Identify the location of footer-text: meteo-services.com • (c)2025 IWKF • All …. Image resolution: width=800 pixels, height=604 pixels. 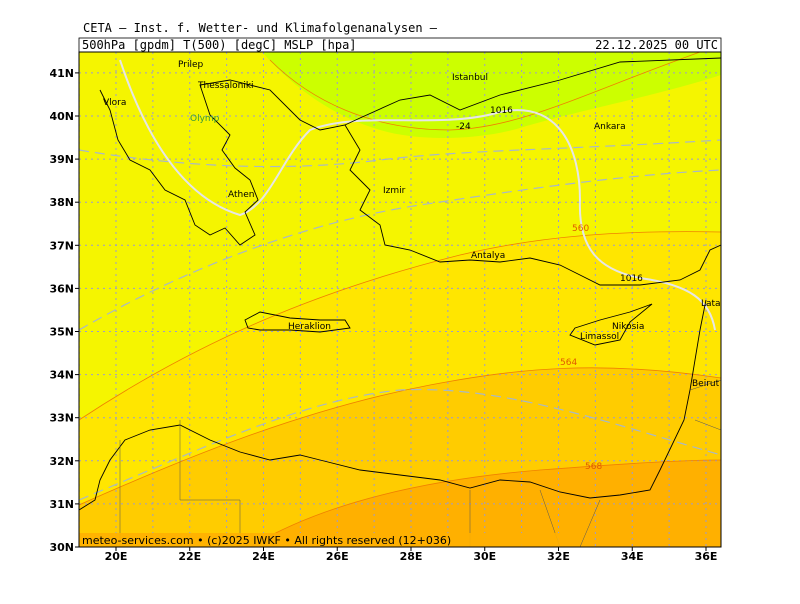
(266, 540).